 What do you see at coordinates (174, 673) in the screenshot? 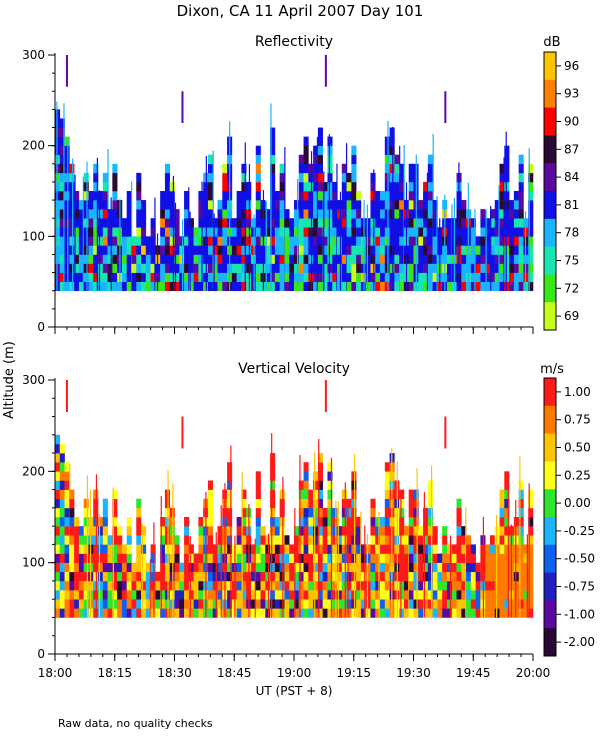
I see `velocity-x-tick-label: 18:30` at bounding box center [174, 673].